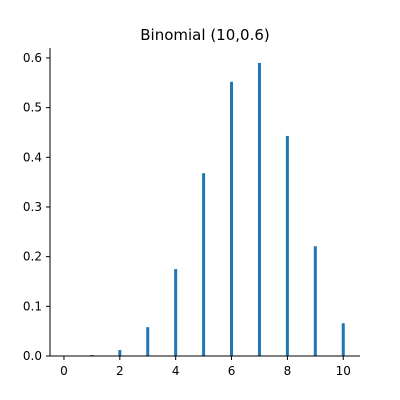 Image resolution: width=400 pixels, height=400 pixels. Describe the element at coordinates (32, 207) in the screenshot. I see `y-tick-label: 0.3` at that location.